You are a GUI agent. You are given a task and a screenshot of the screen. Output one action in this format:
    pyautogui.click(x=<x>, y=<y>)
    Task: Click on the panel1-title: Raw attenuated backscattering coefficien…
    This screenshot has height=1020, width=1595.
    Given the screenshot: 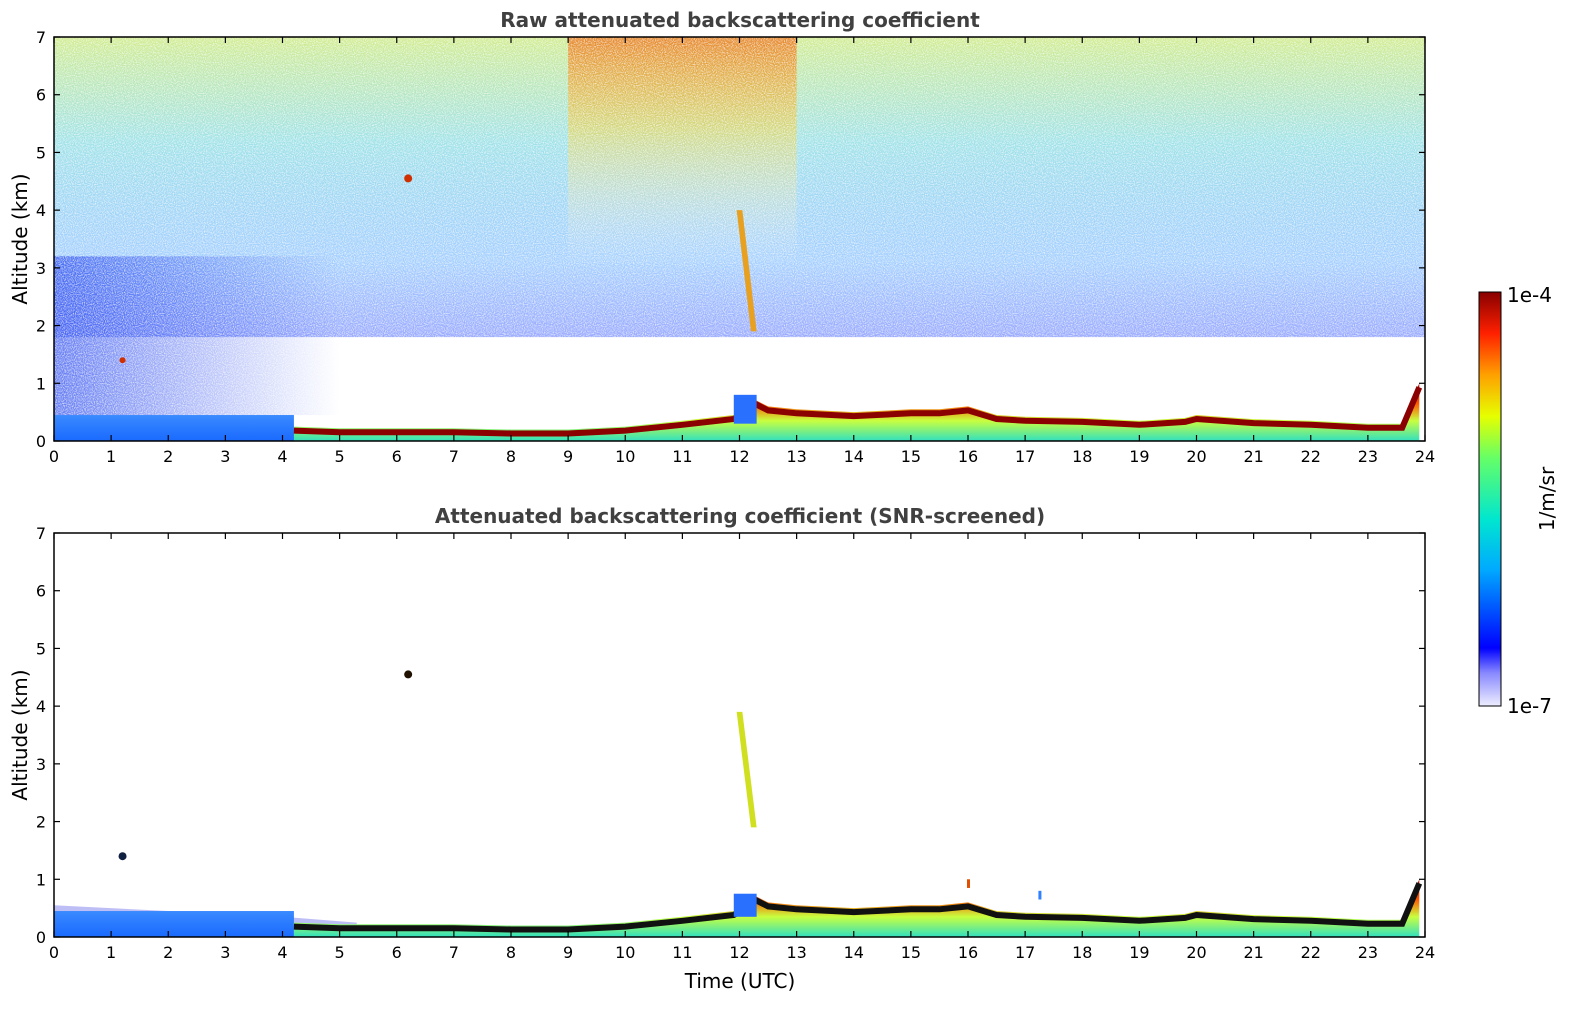 What is the action you would take?
    pyautogui.click(x=740, y=20)
    